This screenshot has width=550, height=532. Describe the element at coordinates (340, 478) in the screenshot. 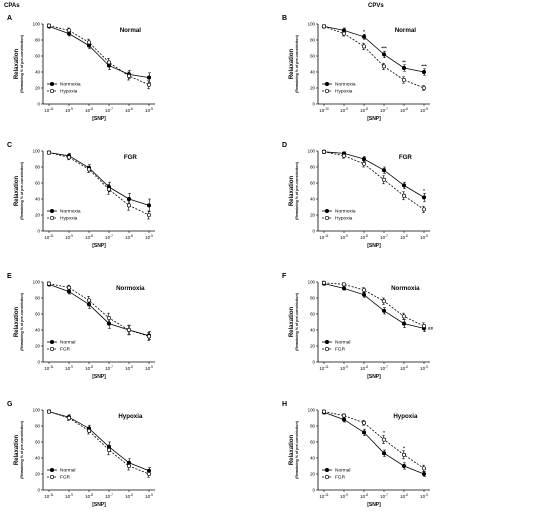

I see `legend-label: FGR` at that location.